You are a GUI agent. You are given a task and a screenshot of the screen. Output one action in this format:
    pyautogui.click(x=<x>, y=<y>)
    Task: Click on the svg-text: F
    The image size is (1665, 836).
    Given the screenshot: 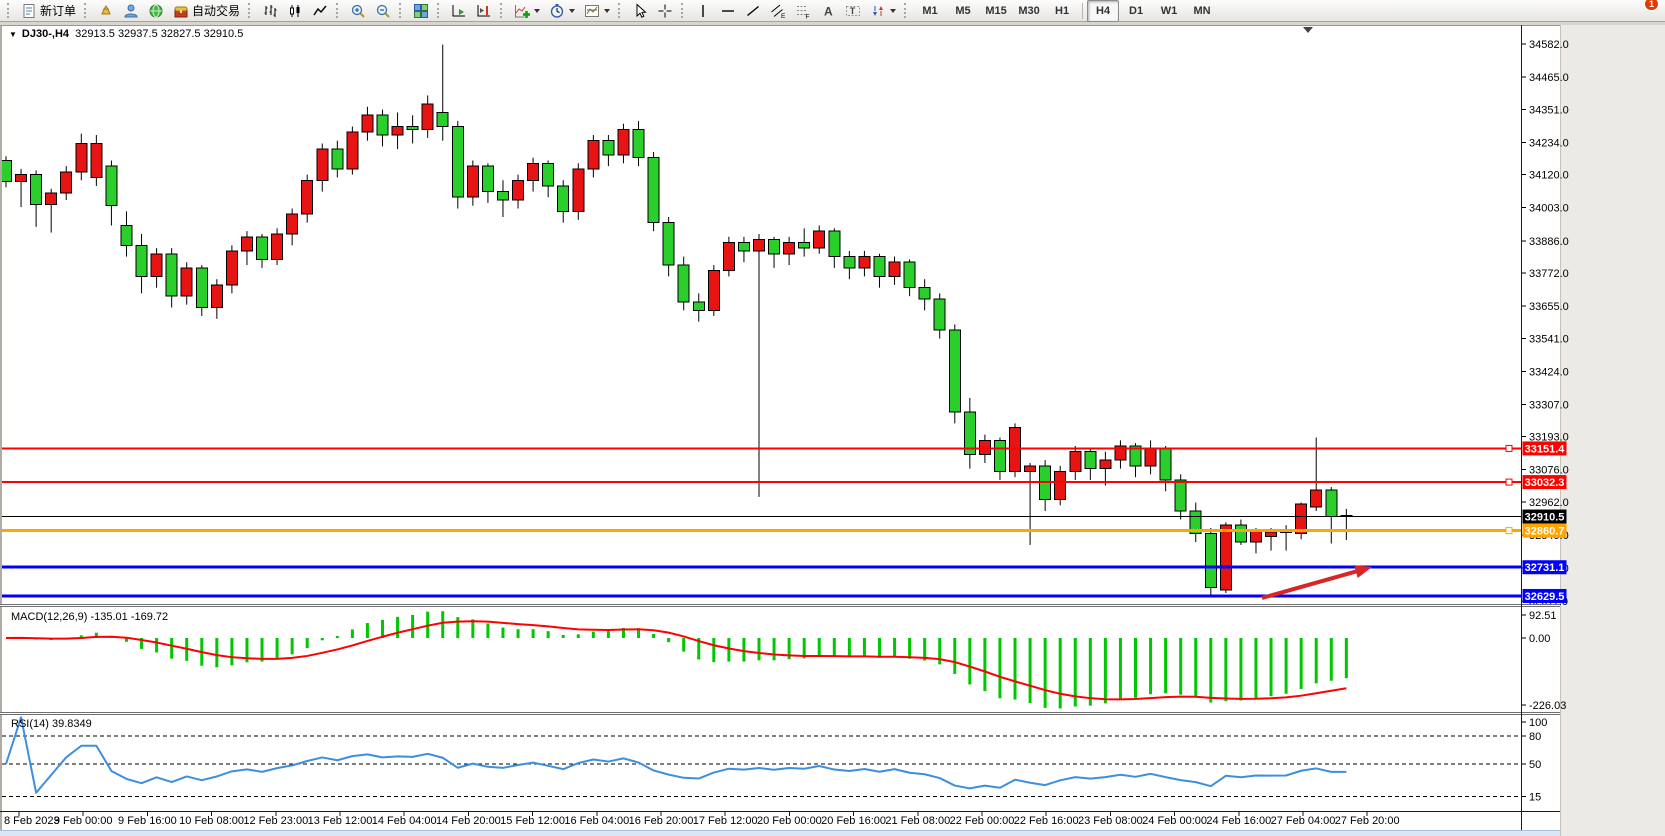 What is the action you would take?
    pyautogui.click(x=808, y=16)
    